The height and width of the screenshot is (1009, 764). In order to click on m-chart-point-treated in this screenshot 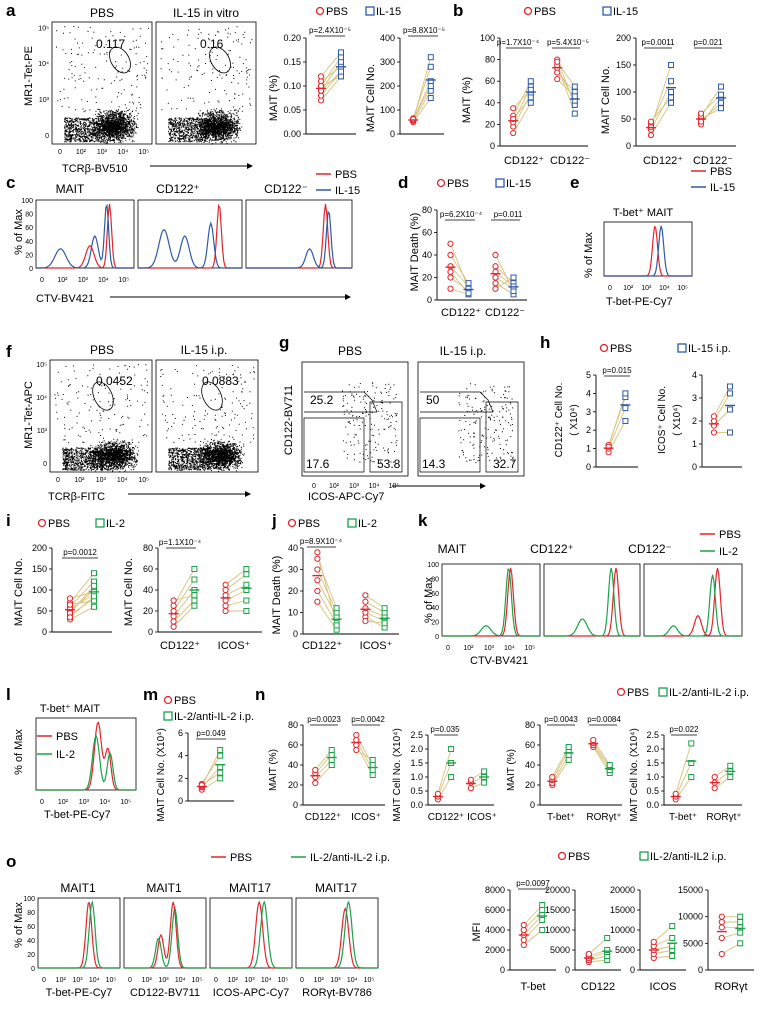, I will do `click(220, 772)`.